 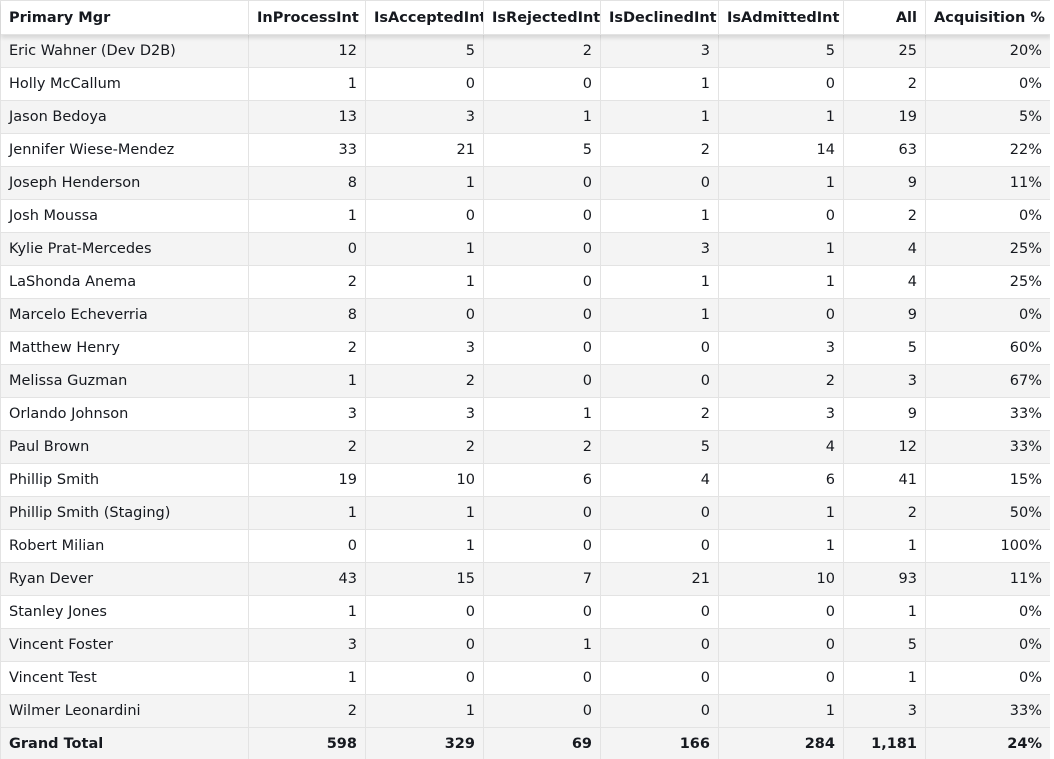 What do you see at coordinates (124, 51) in the screenshot?
I see `cell-primary-mgr: Eric Wahner (Dev D2B)` at bounding box center [124, 51].